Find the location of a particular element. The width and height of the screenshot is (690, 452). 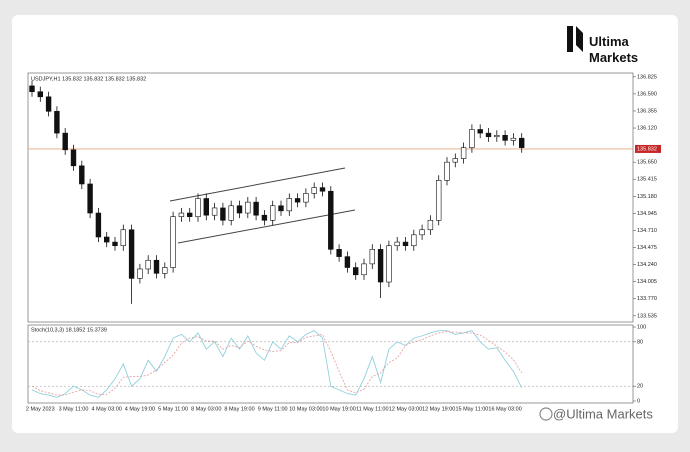

current-price-box is located at coordinates (648, 148).